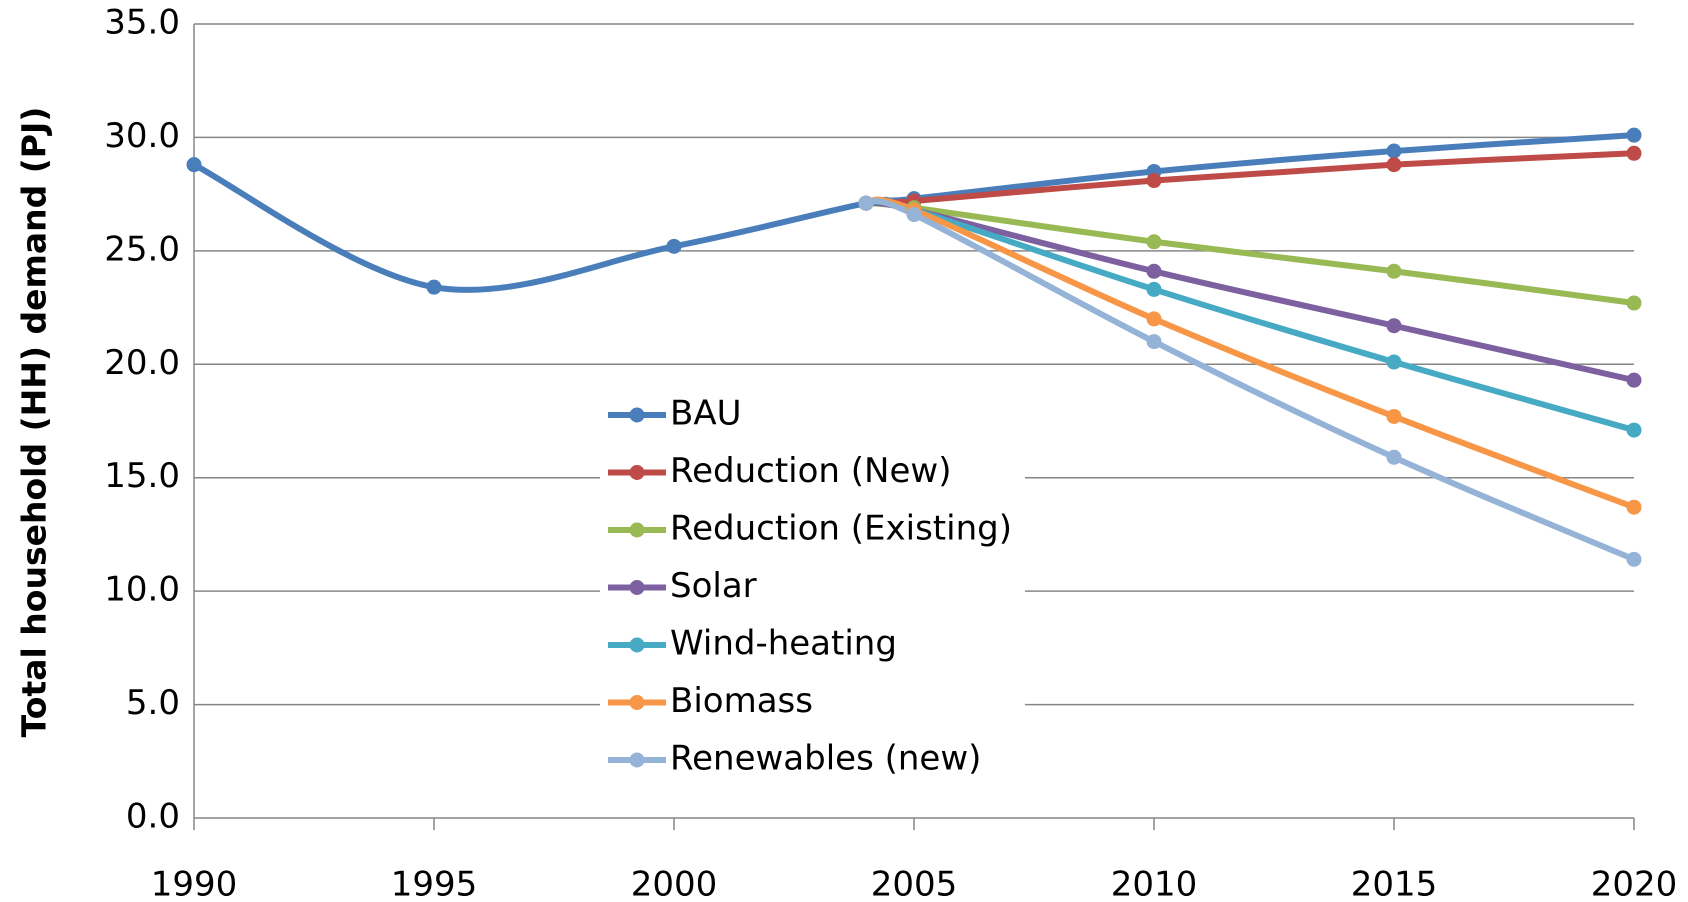 The height and width of the screenshot is (902, 1688). What do you see at coordinates (825, 759) in the screenshot?
I see `legend-label: Renewables (new)` at bounding box center [825, 759].